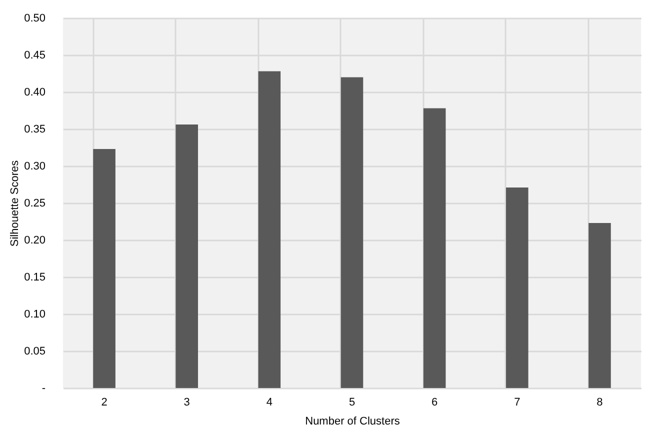 This screenshot has width=651, height=434. I want to click on y-tick-label: 0.25, so click(35, 204).